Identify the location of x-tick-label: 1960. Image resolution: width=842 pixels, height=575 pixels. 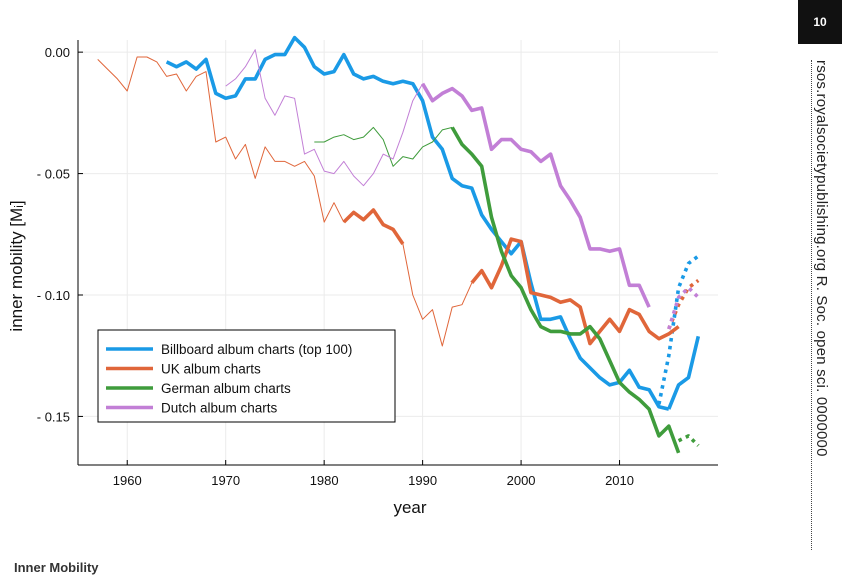
(127, 480).